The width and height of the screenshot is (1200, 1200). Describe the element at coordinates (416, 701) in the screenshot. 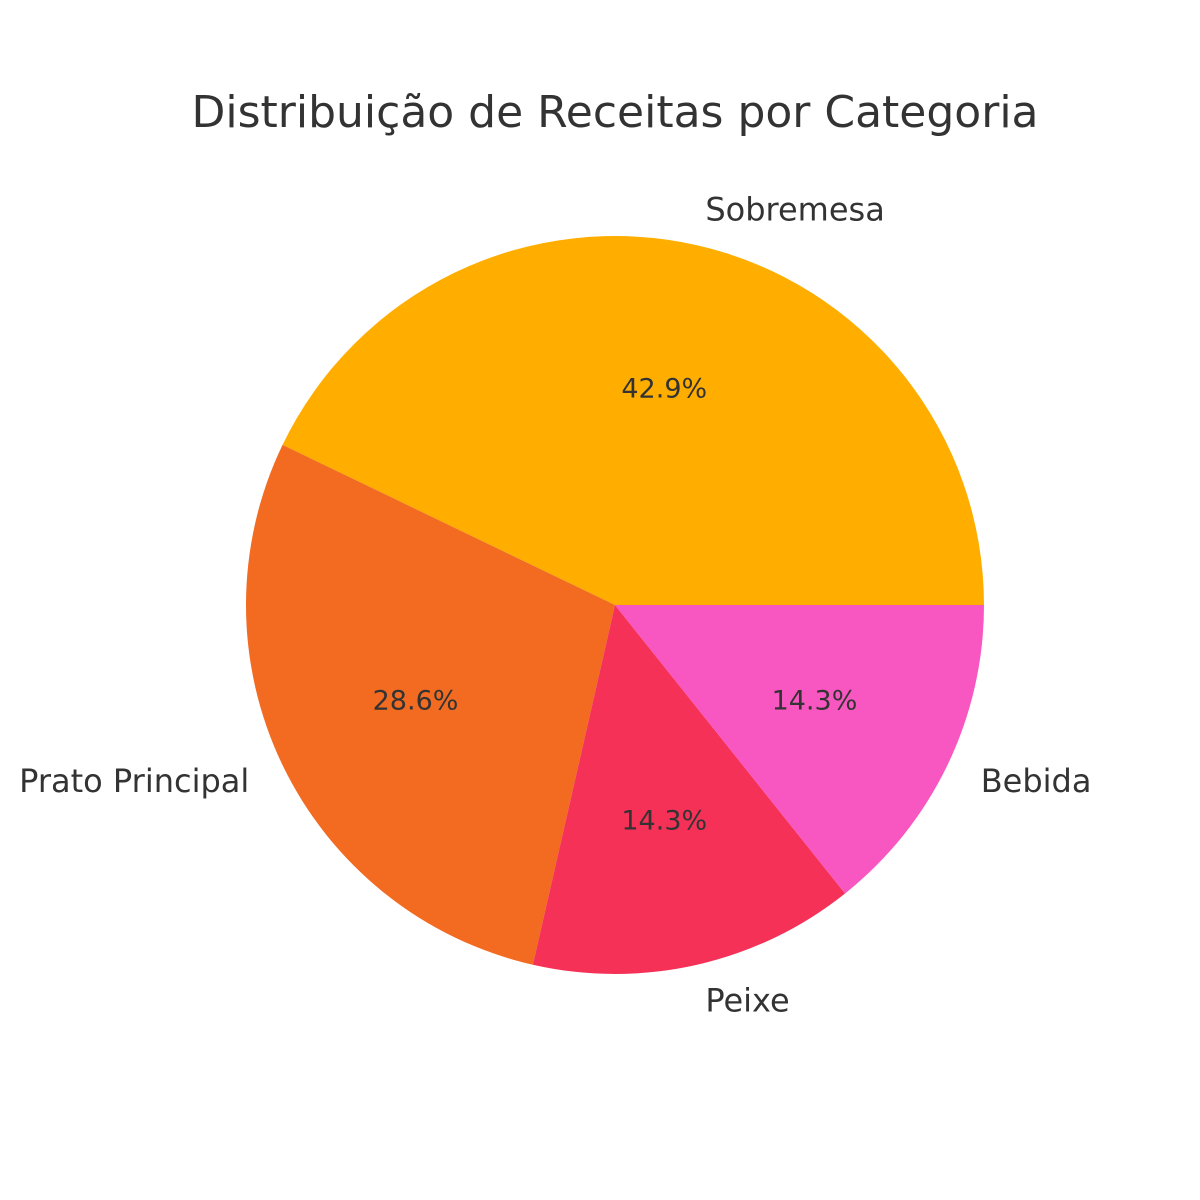

I see `pct-label-prato-principal: 28.6%` at that location.